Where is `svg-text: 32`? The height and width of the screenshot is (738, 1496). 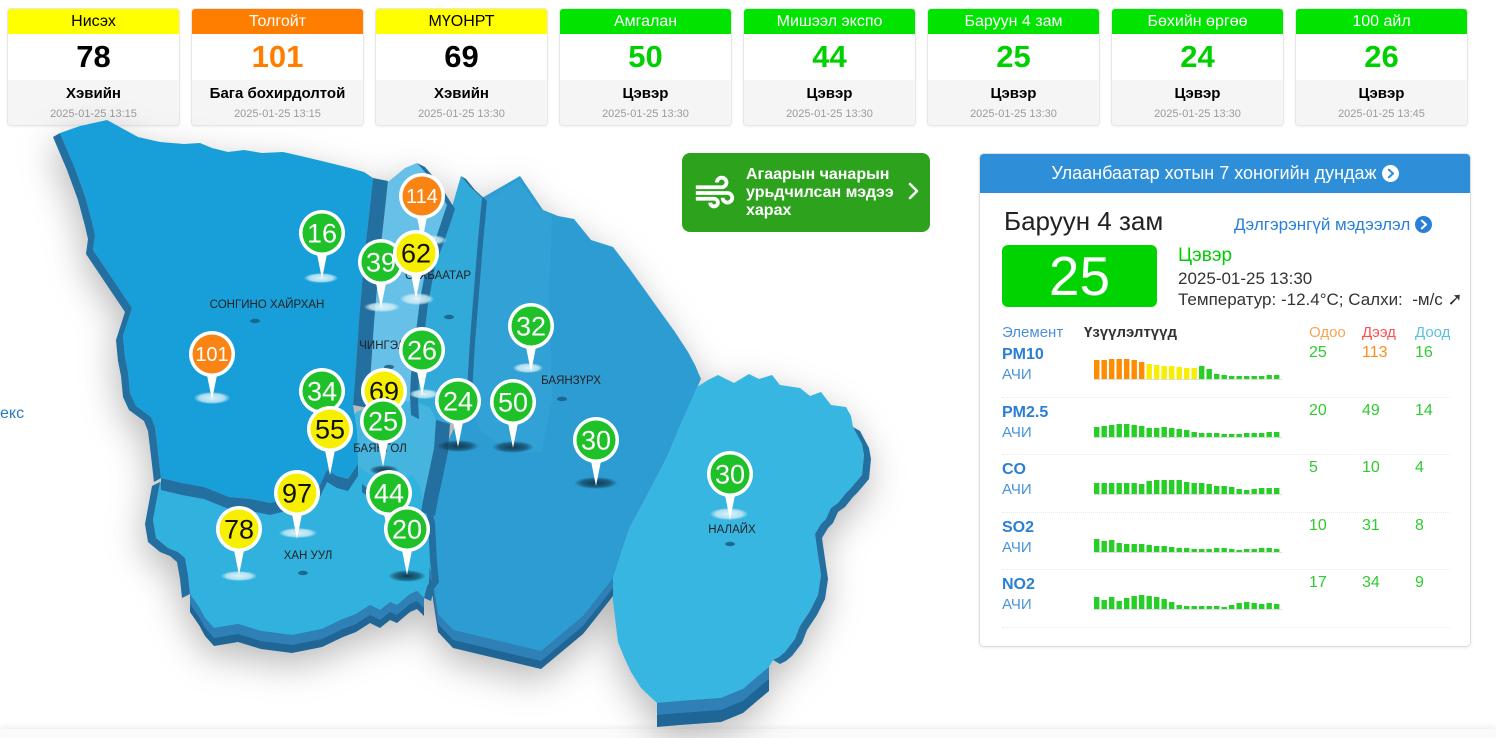 svg-text: 32 is located at coordinates (531, 327).